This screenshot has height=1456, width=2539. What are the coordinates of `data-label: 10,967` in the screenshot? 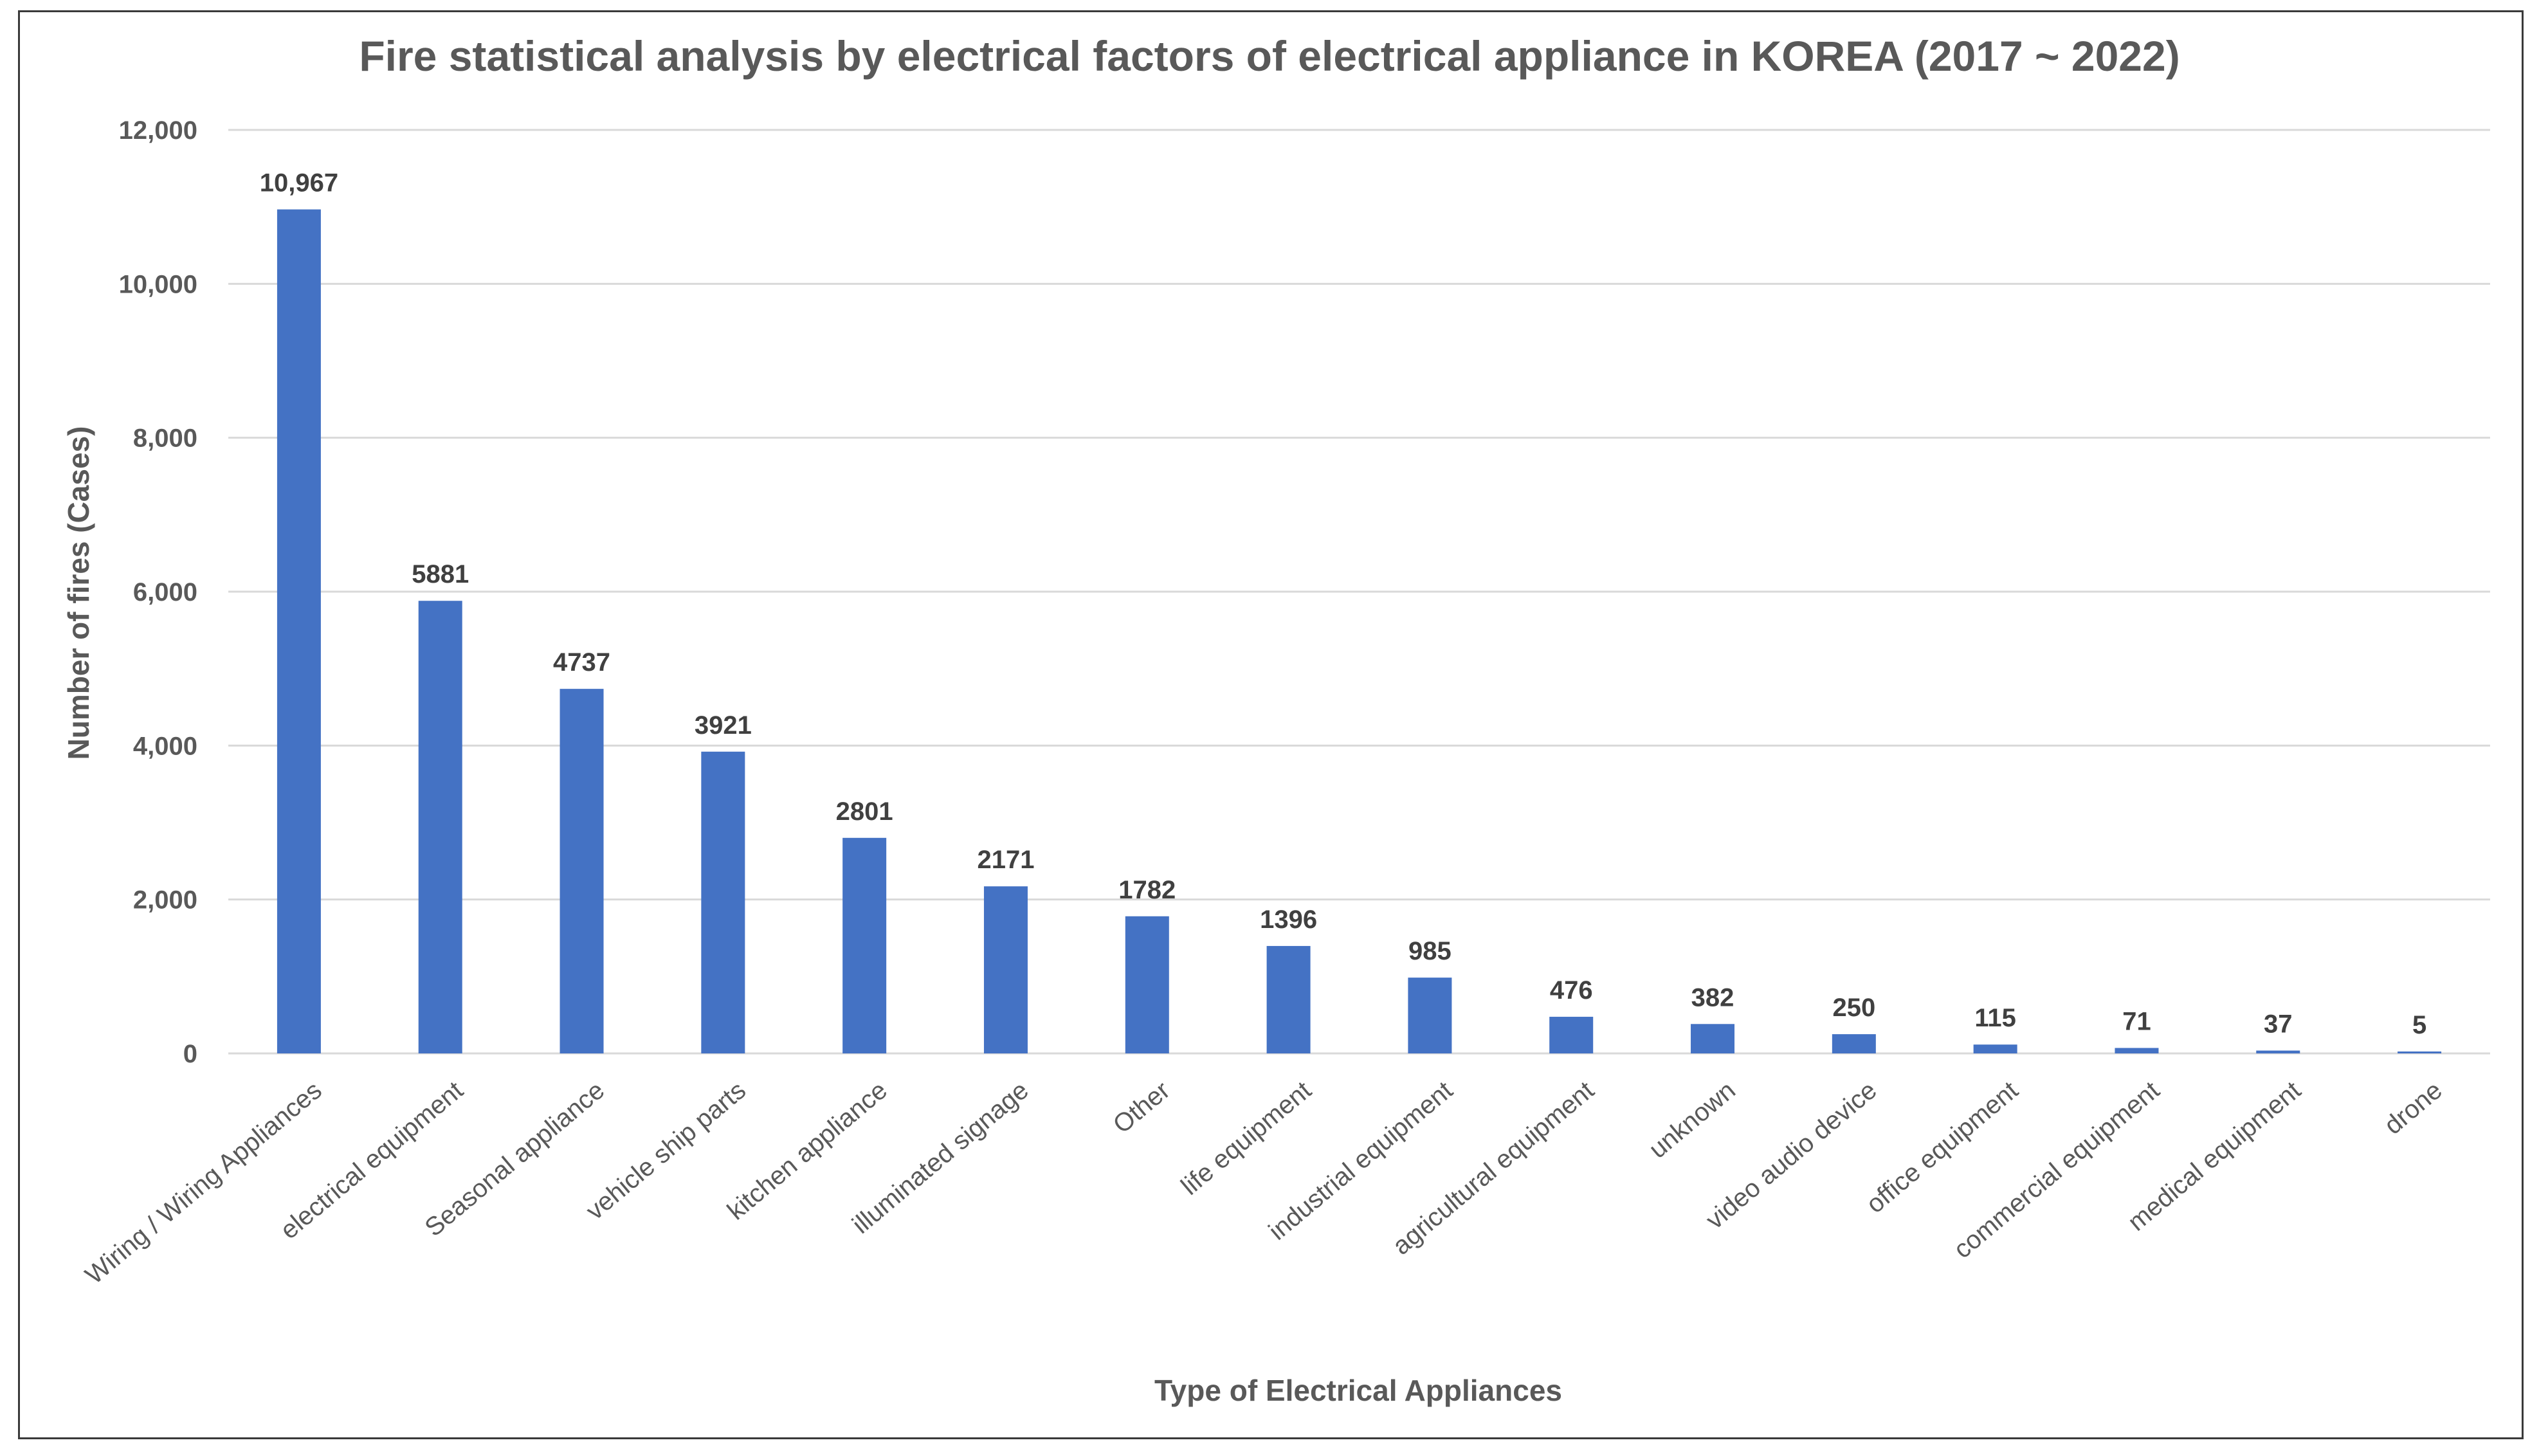 It's located at (299, 183).